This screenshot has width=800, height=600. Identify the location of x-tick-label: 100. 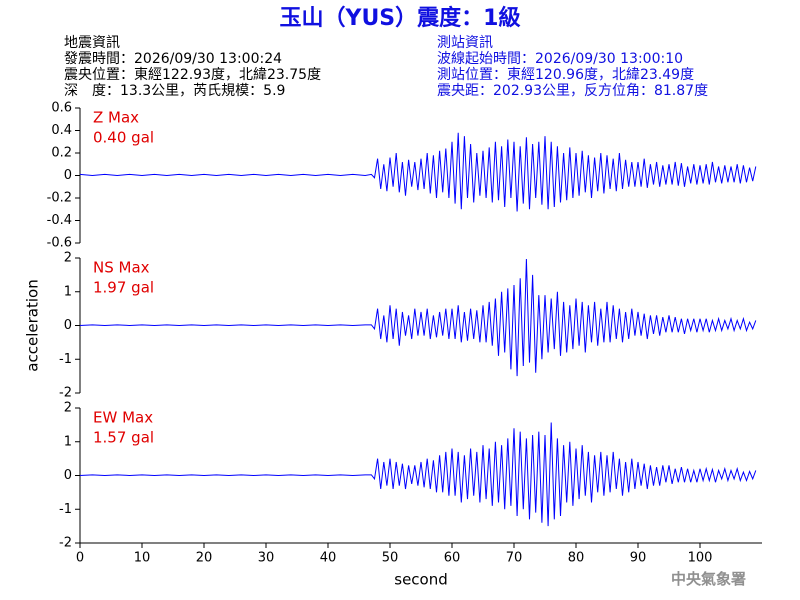
(700, 558).